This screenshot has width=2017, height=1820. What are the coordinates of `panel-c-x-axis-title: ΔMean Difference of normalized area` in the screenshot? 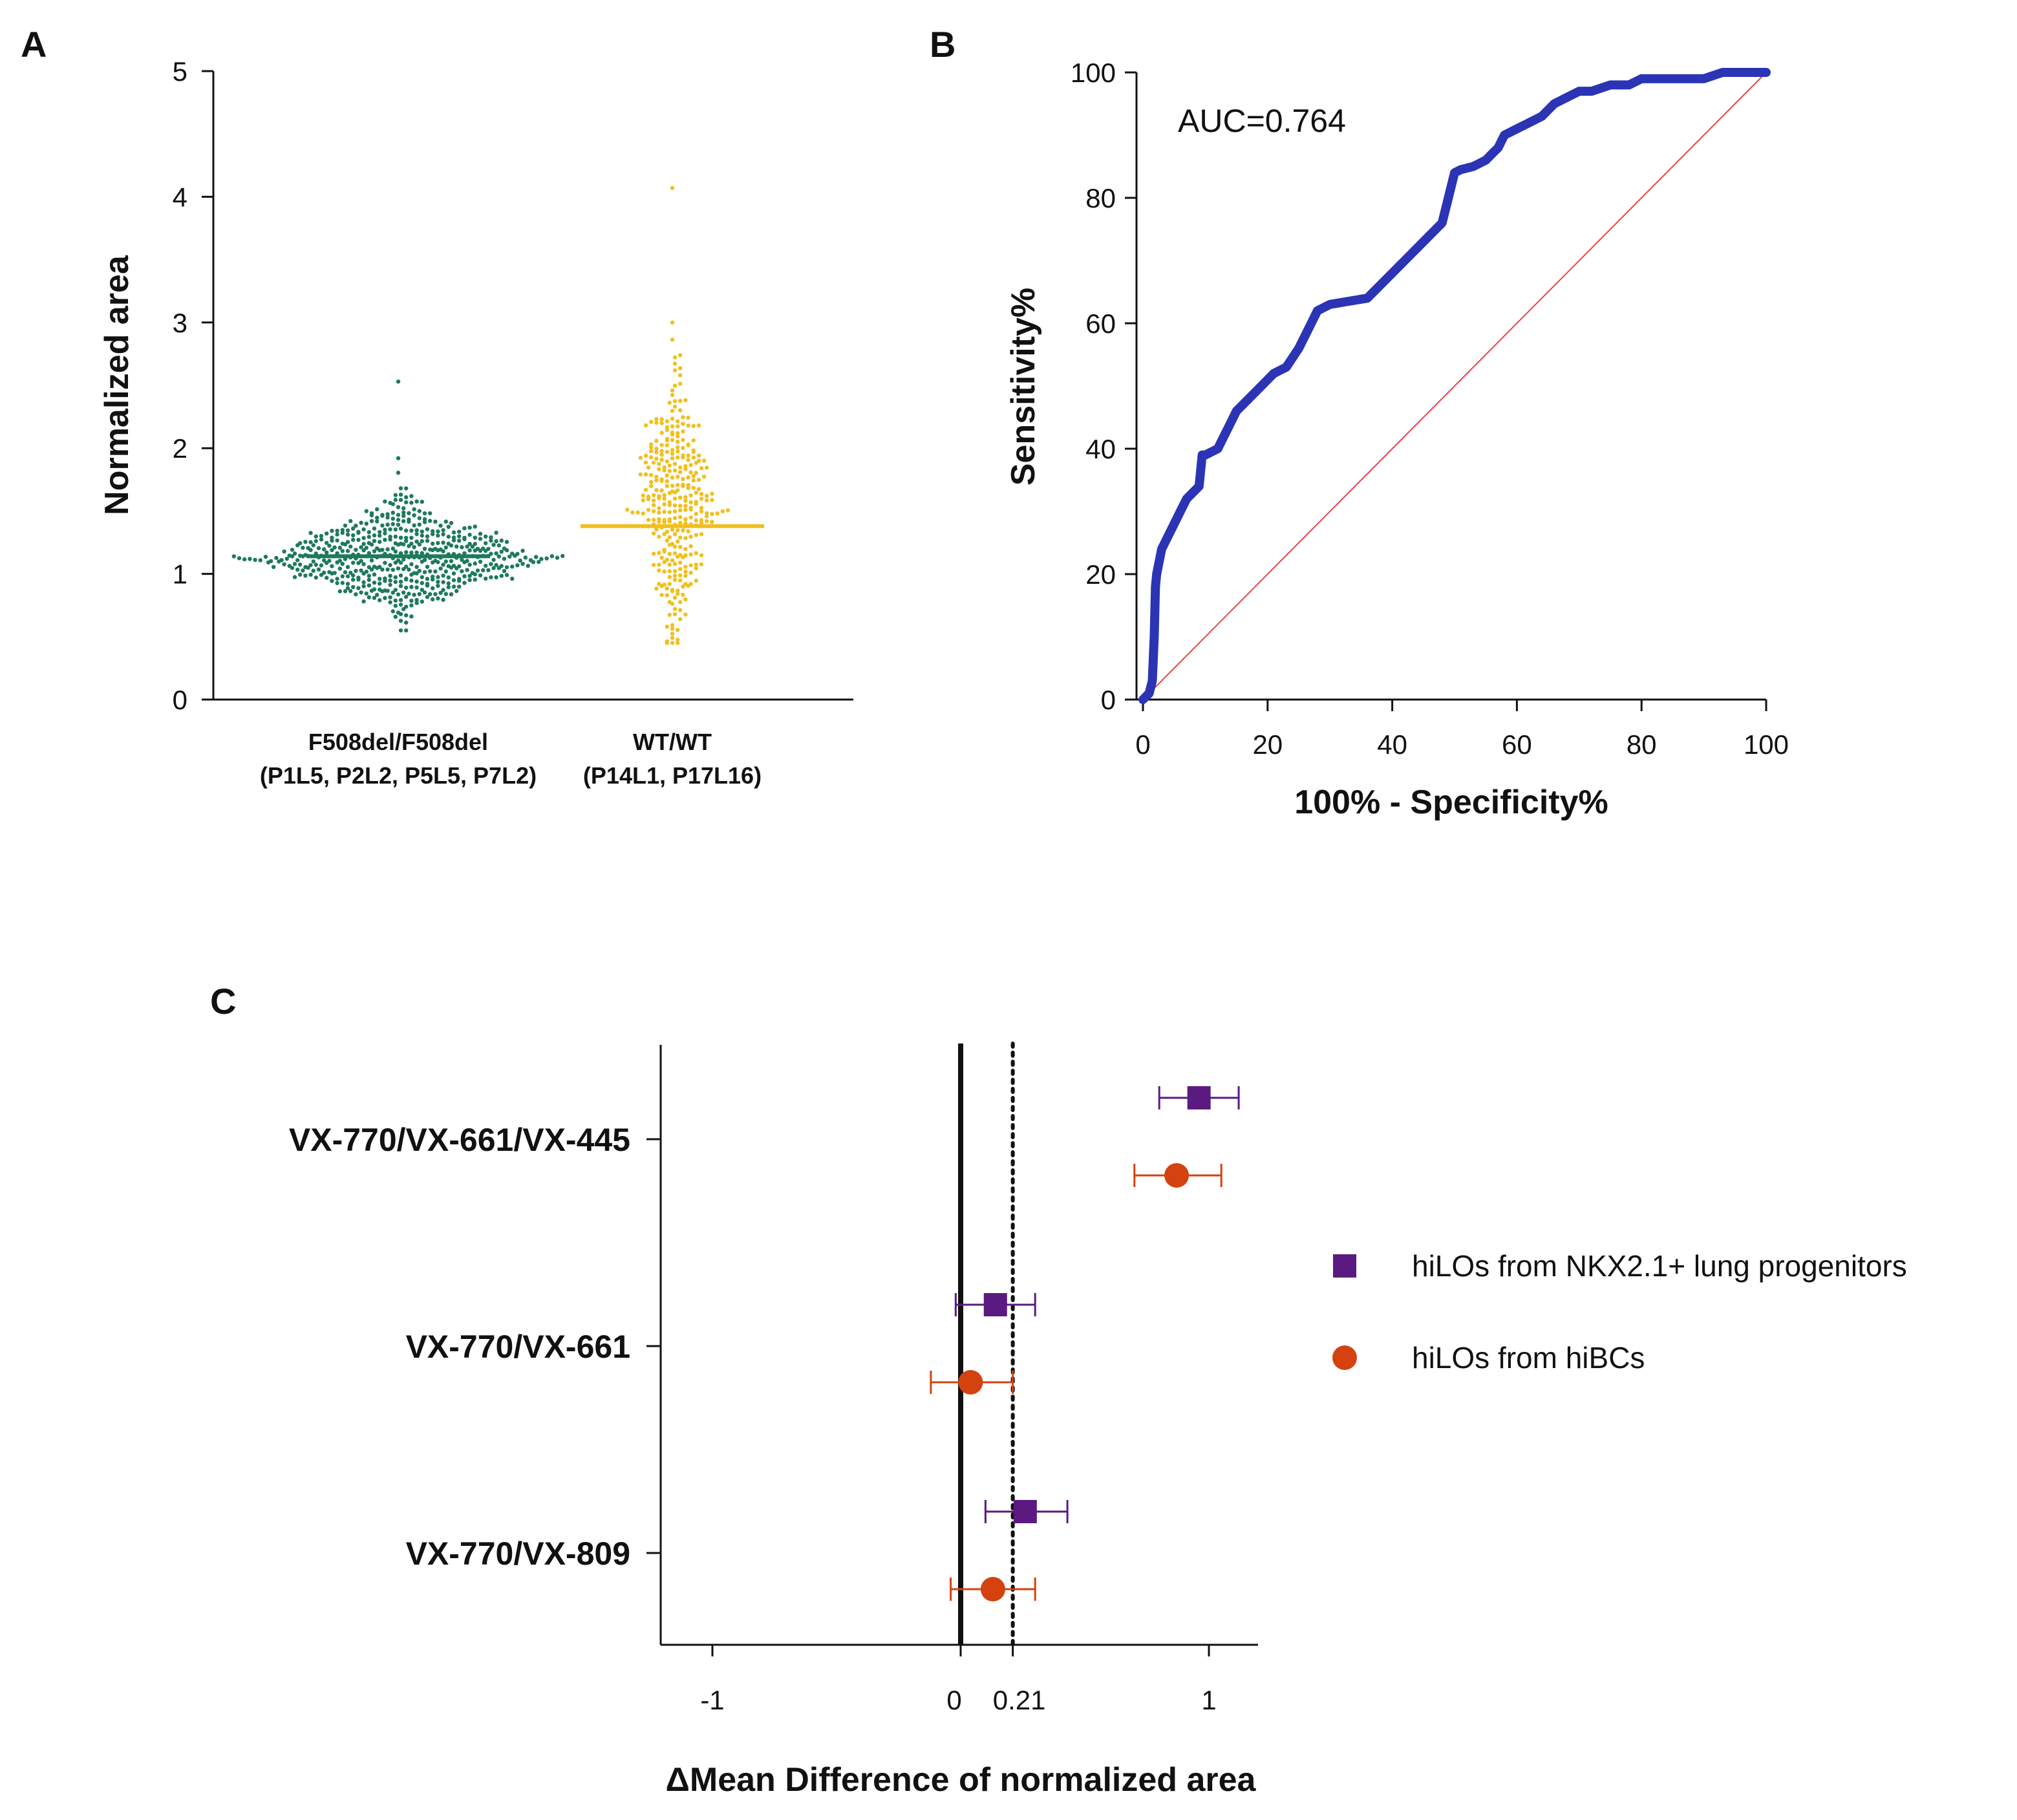 It's located at (962, 1780).